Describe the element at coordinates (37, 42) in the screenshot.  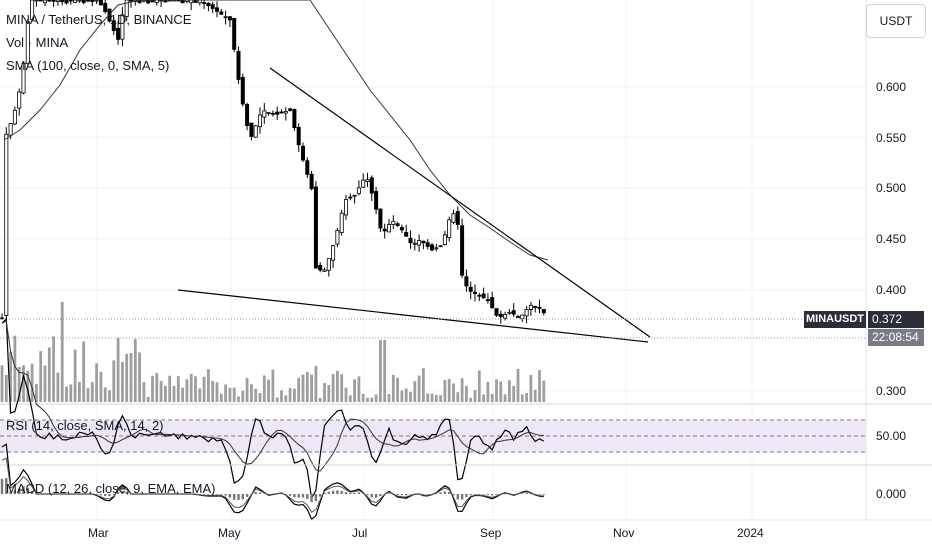
I see `volume-legend: Vol · MINA` at that location.